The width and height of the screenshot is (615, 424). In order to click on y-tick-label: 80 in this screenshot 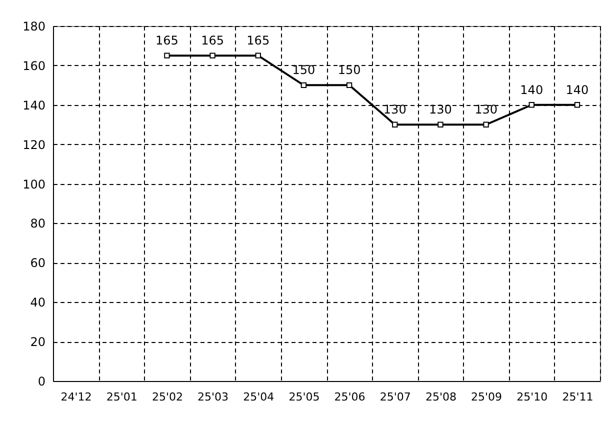, I will do `click(38, 223)`.